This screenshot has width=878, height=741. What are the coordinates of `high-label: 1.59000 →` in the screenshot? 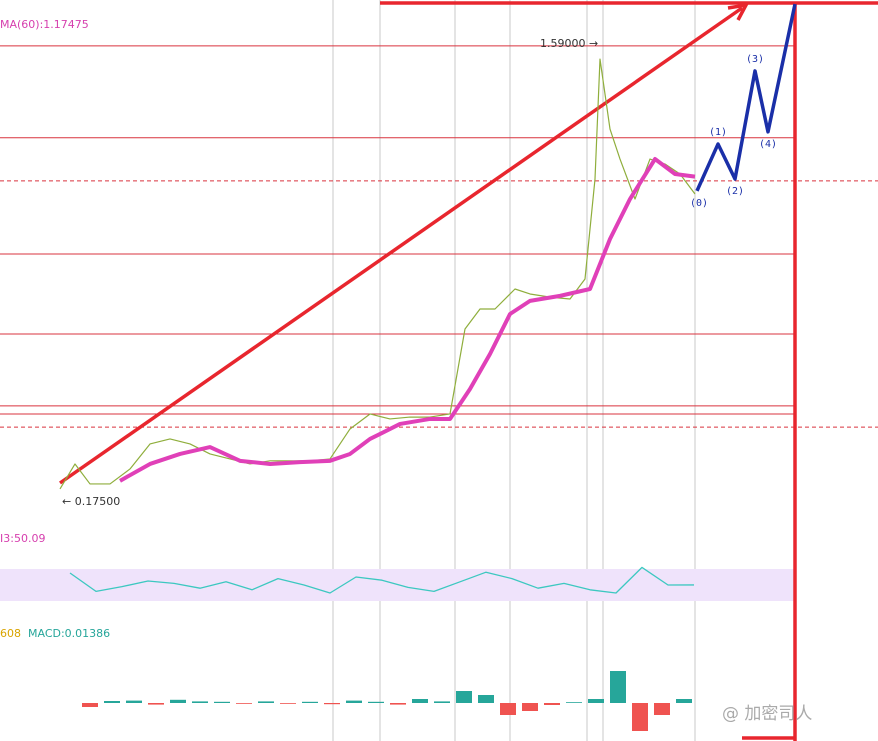 It's located at (569, 43).